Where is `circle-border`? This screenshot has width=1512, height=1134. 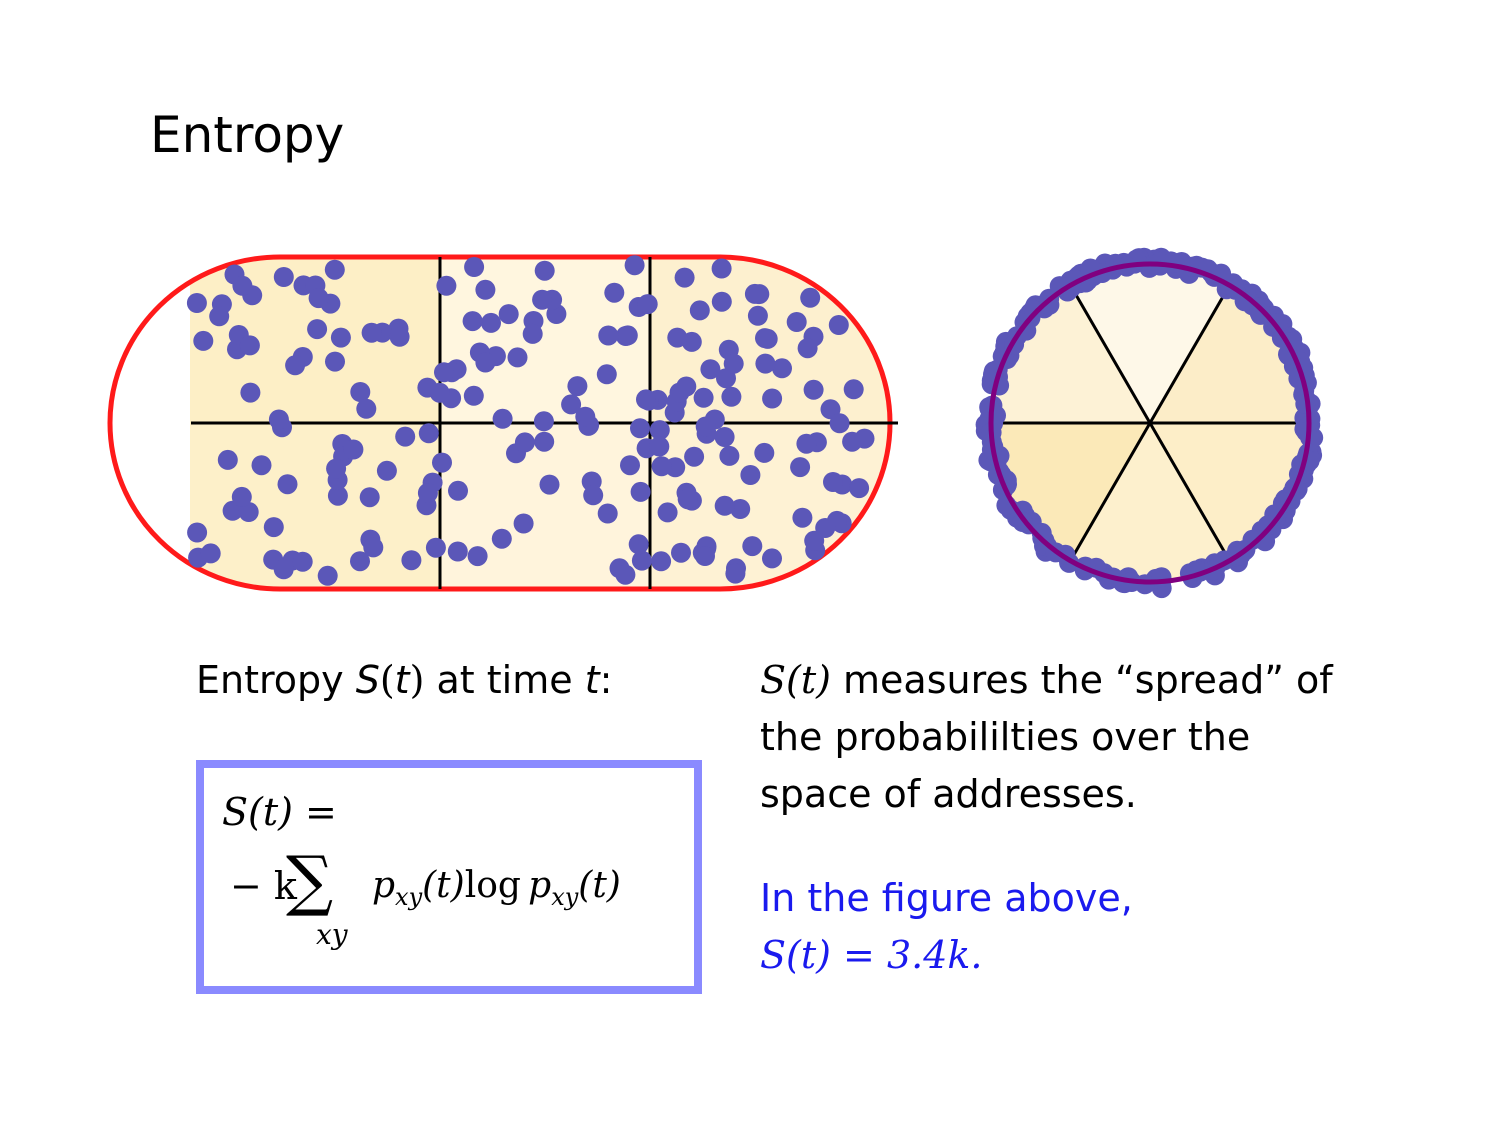
circle-border is located at coordinates (1150, 423).